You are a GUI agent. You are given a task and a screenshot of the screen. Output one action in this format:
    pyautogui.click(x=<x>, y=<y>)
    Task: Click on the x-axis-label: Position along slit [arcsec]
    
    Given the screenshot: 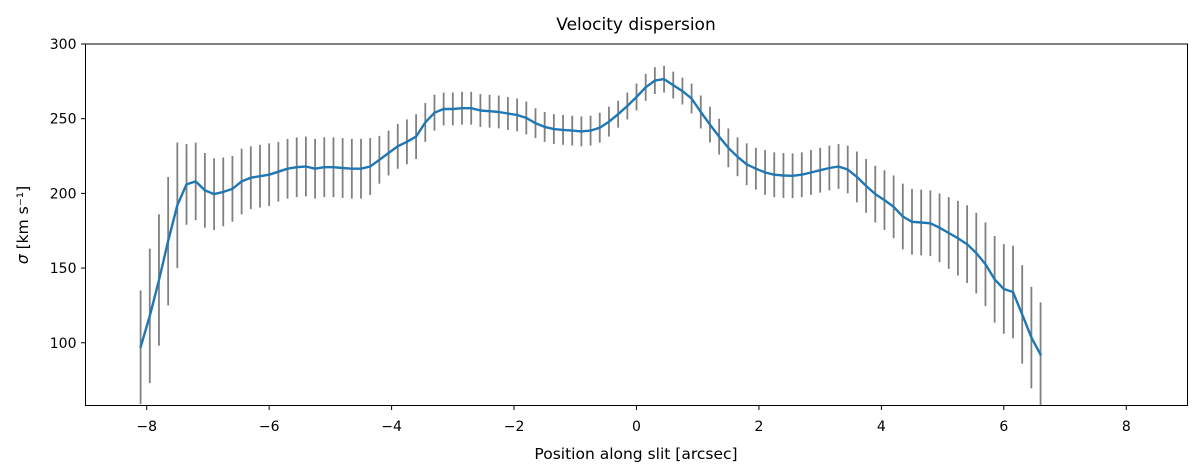 What is the action you would take?
    pyautogui.click(x=635, y=454)
    